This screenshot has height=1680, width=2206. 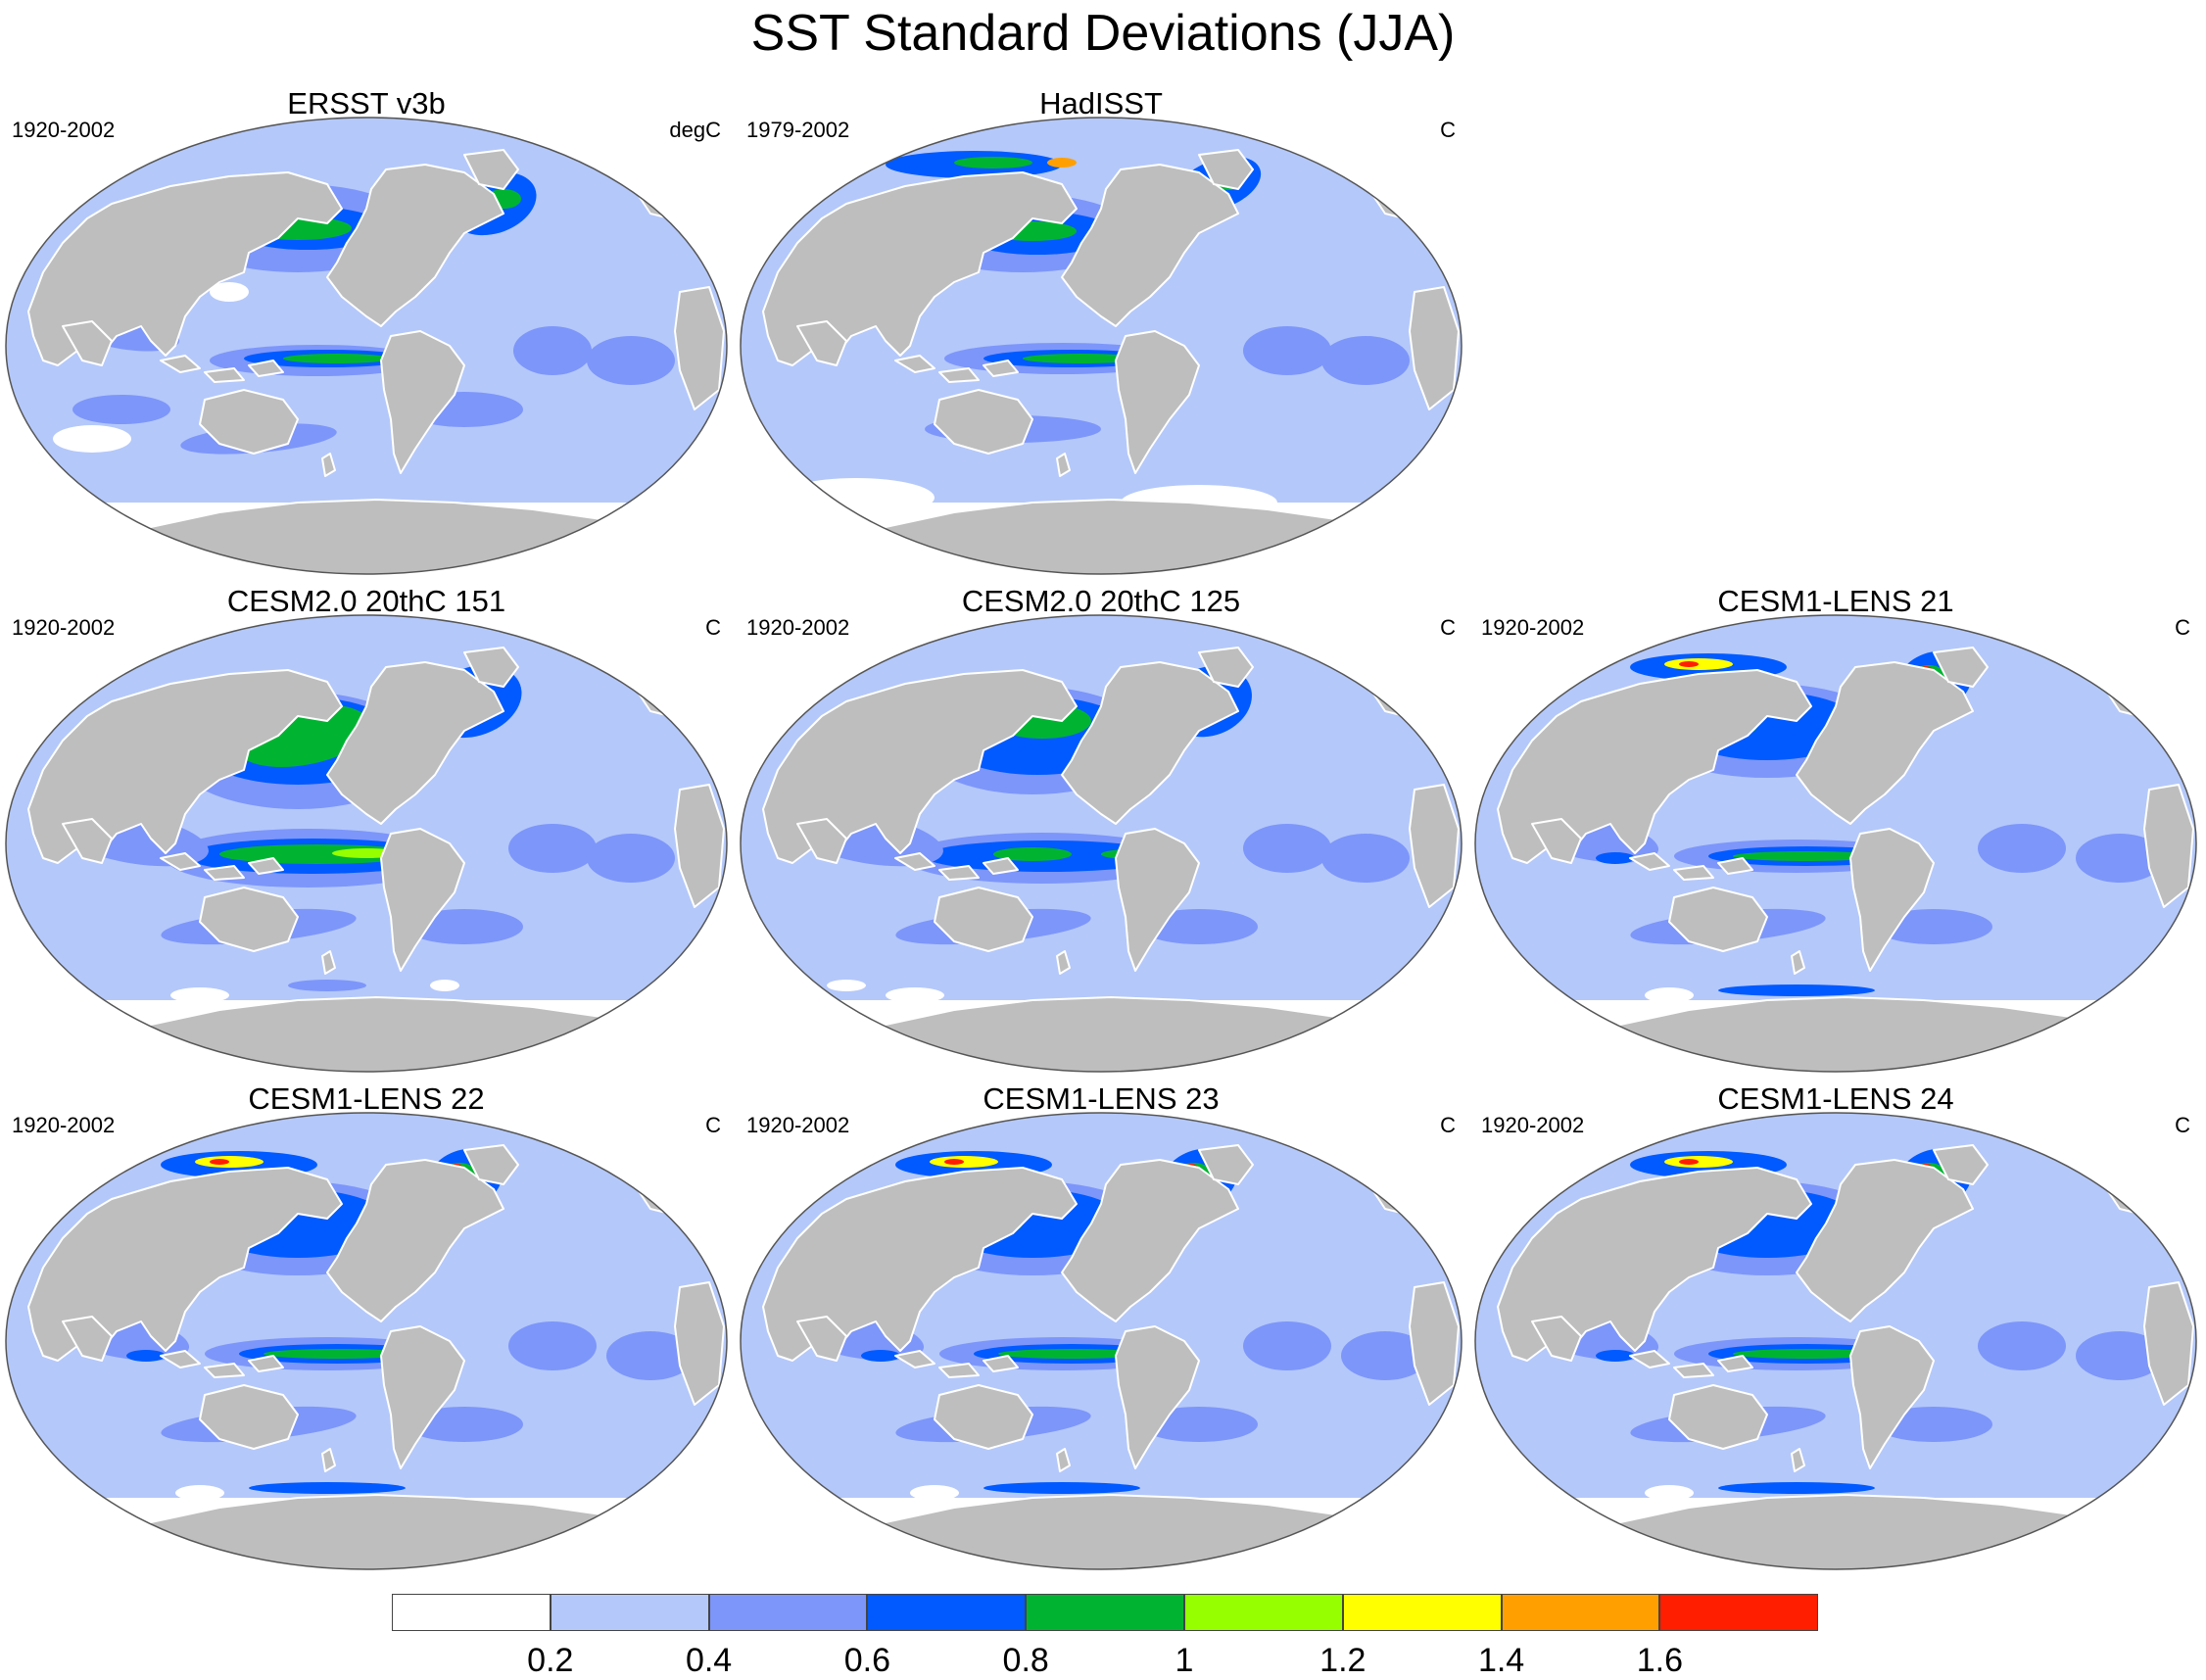 I want to click on panel-title: ERSST v3b, so click(x=366, y=103).